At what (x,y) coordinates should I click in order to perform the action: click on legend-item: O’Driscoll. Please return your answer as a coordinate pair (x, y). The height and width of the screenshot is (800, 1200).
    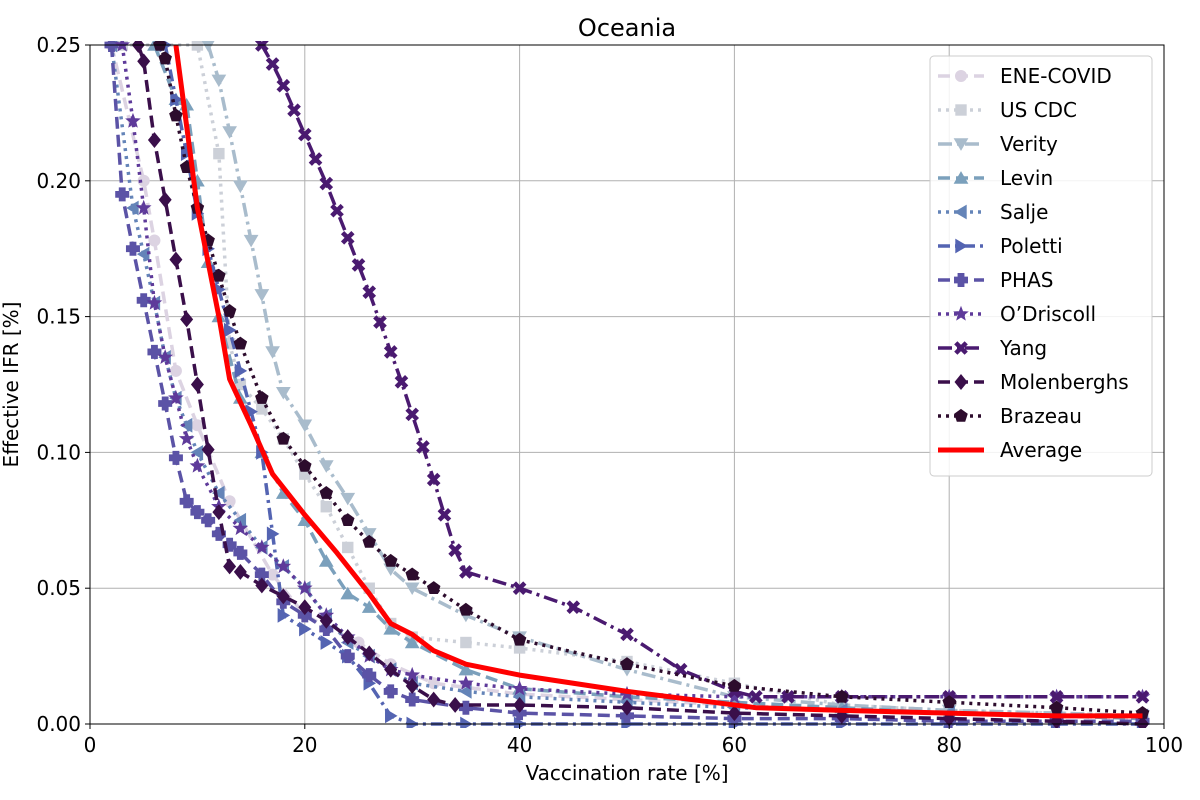
    Looking at the image, I should click on (1017, 314).